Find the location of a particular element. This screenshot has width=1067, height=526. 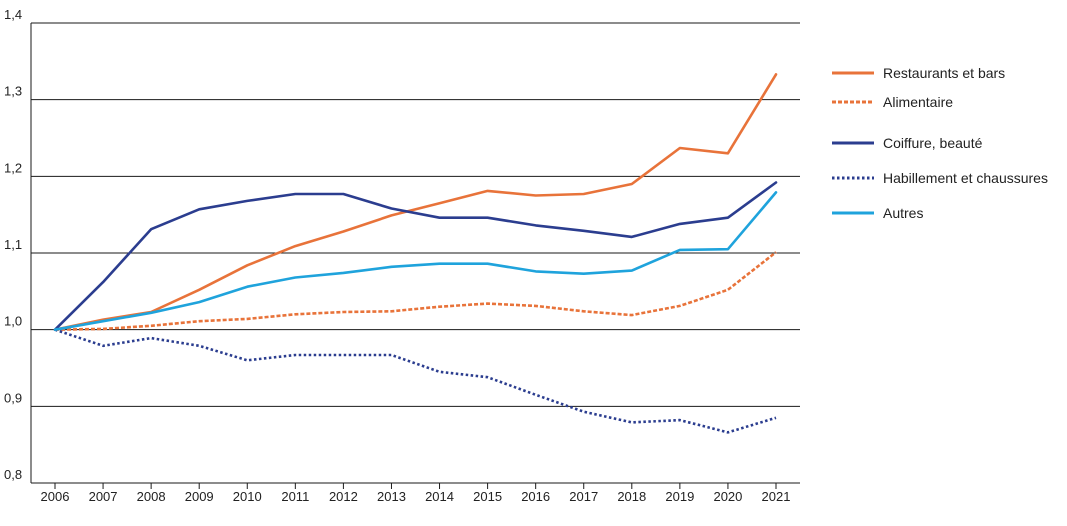

y-axis-tick-labels: 0,8 0,9 1,0 1,1 1,2 1,3 1,4 is located at coordinates (13, 244).